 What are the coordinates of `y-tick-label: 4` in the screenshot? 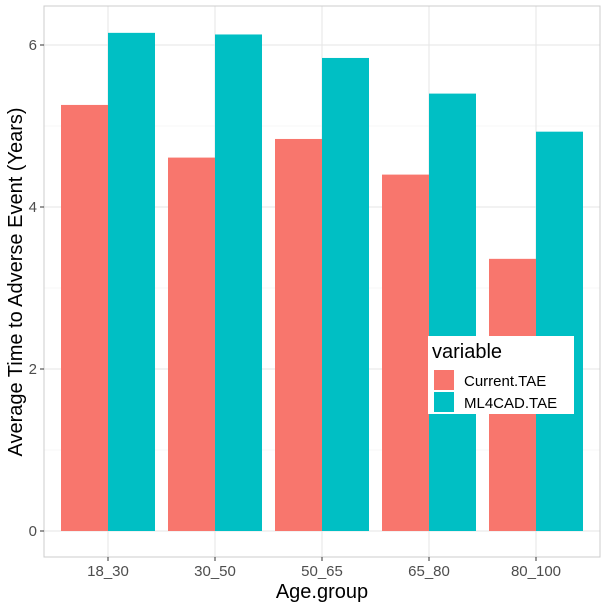 It's located at (33, 207).